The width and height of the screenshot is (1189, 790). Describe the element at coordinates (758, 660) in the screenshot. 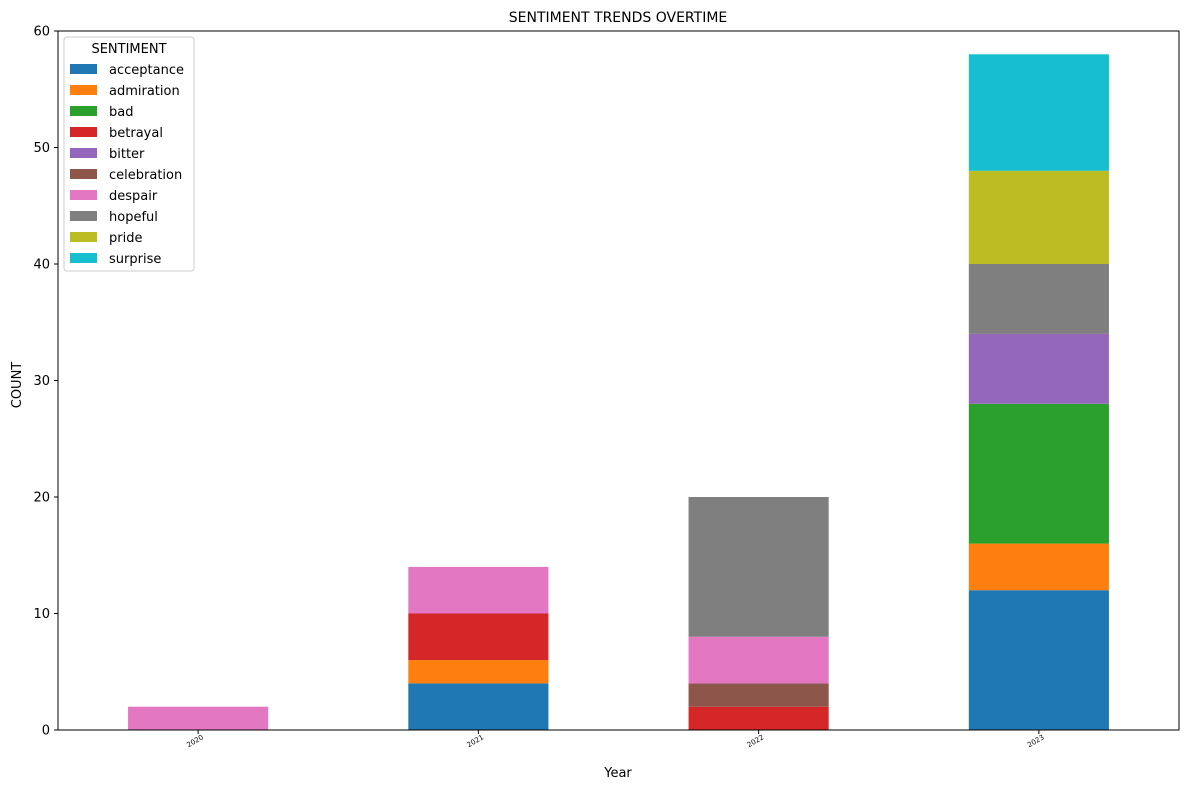

I see `bar-segment-2022-despair` at that location.